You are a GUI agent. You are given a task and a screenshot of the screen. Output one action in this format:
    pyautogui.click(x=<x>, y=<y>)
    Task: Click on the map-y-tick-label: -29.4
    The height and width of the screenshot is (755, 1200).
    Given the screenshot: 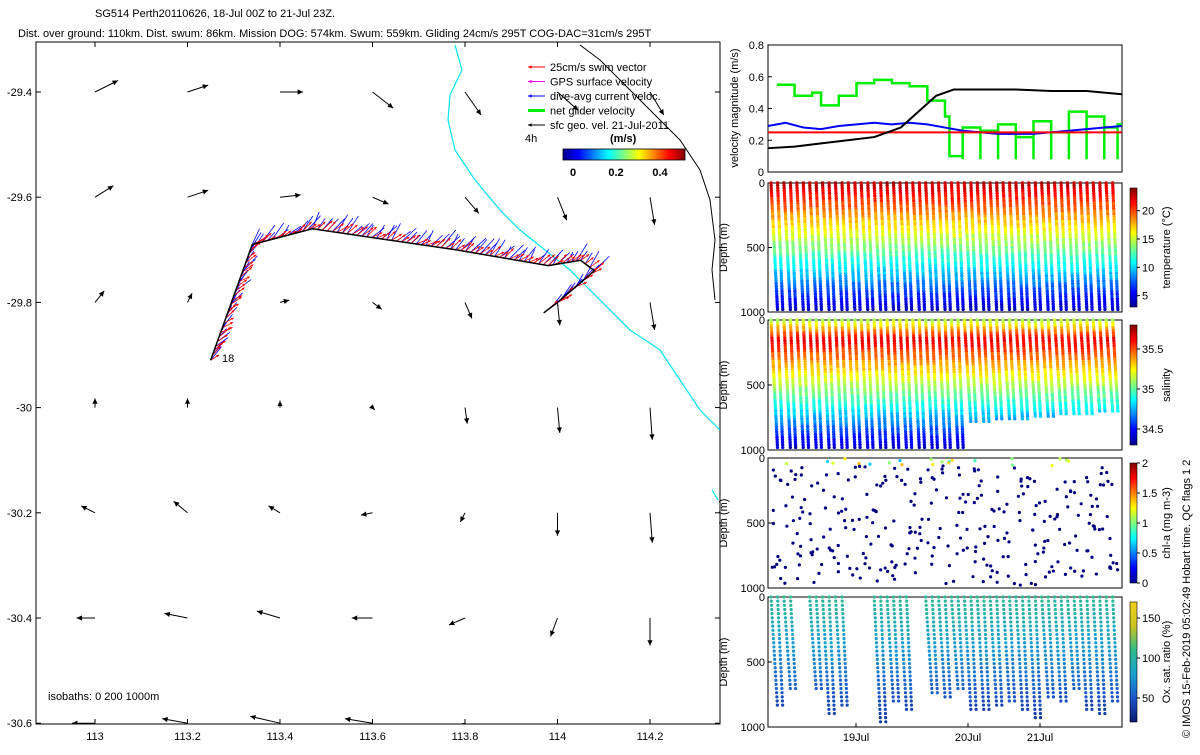 What is the action you would take?
    pyautogui.click(x=19, y=93)
    